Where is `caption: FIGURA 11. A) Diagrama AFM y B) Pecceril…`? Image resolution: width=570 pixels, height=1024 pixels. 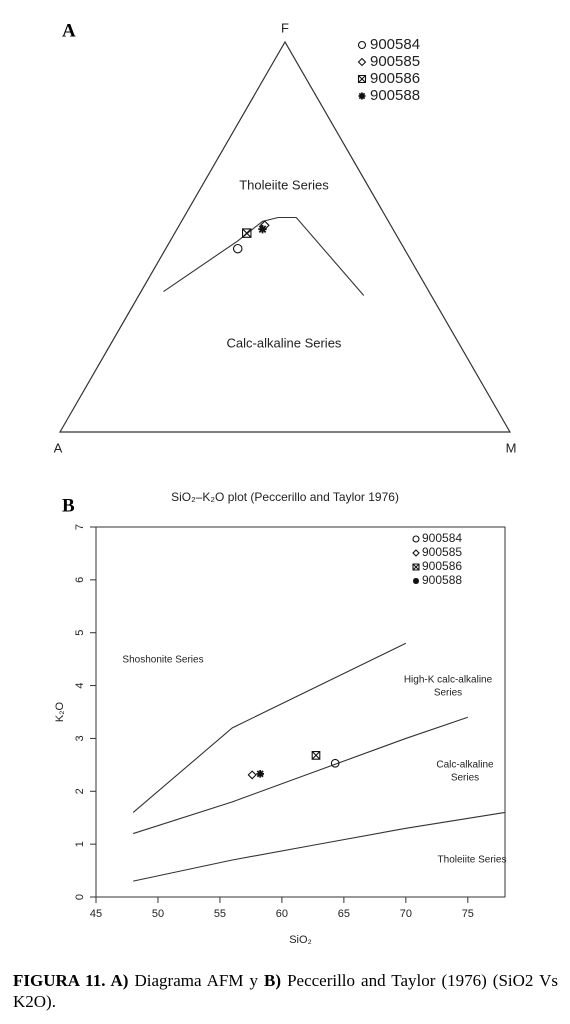 caption: FIGURA 11. A) Diagrama AFM y B) Pecceril… is located at coordinates (285, 991).